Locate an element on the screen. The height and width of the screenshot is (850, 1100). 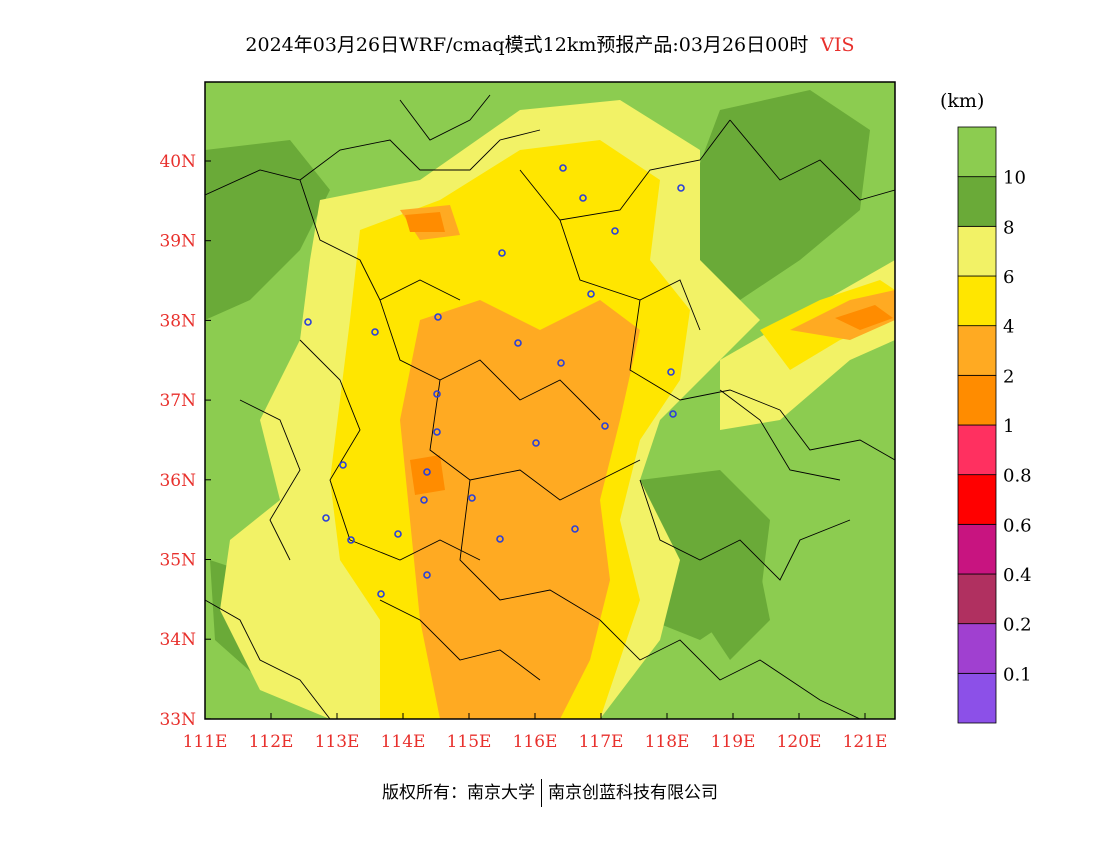
y-tick-label: 38N is located at coordinates (177, 321).